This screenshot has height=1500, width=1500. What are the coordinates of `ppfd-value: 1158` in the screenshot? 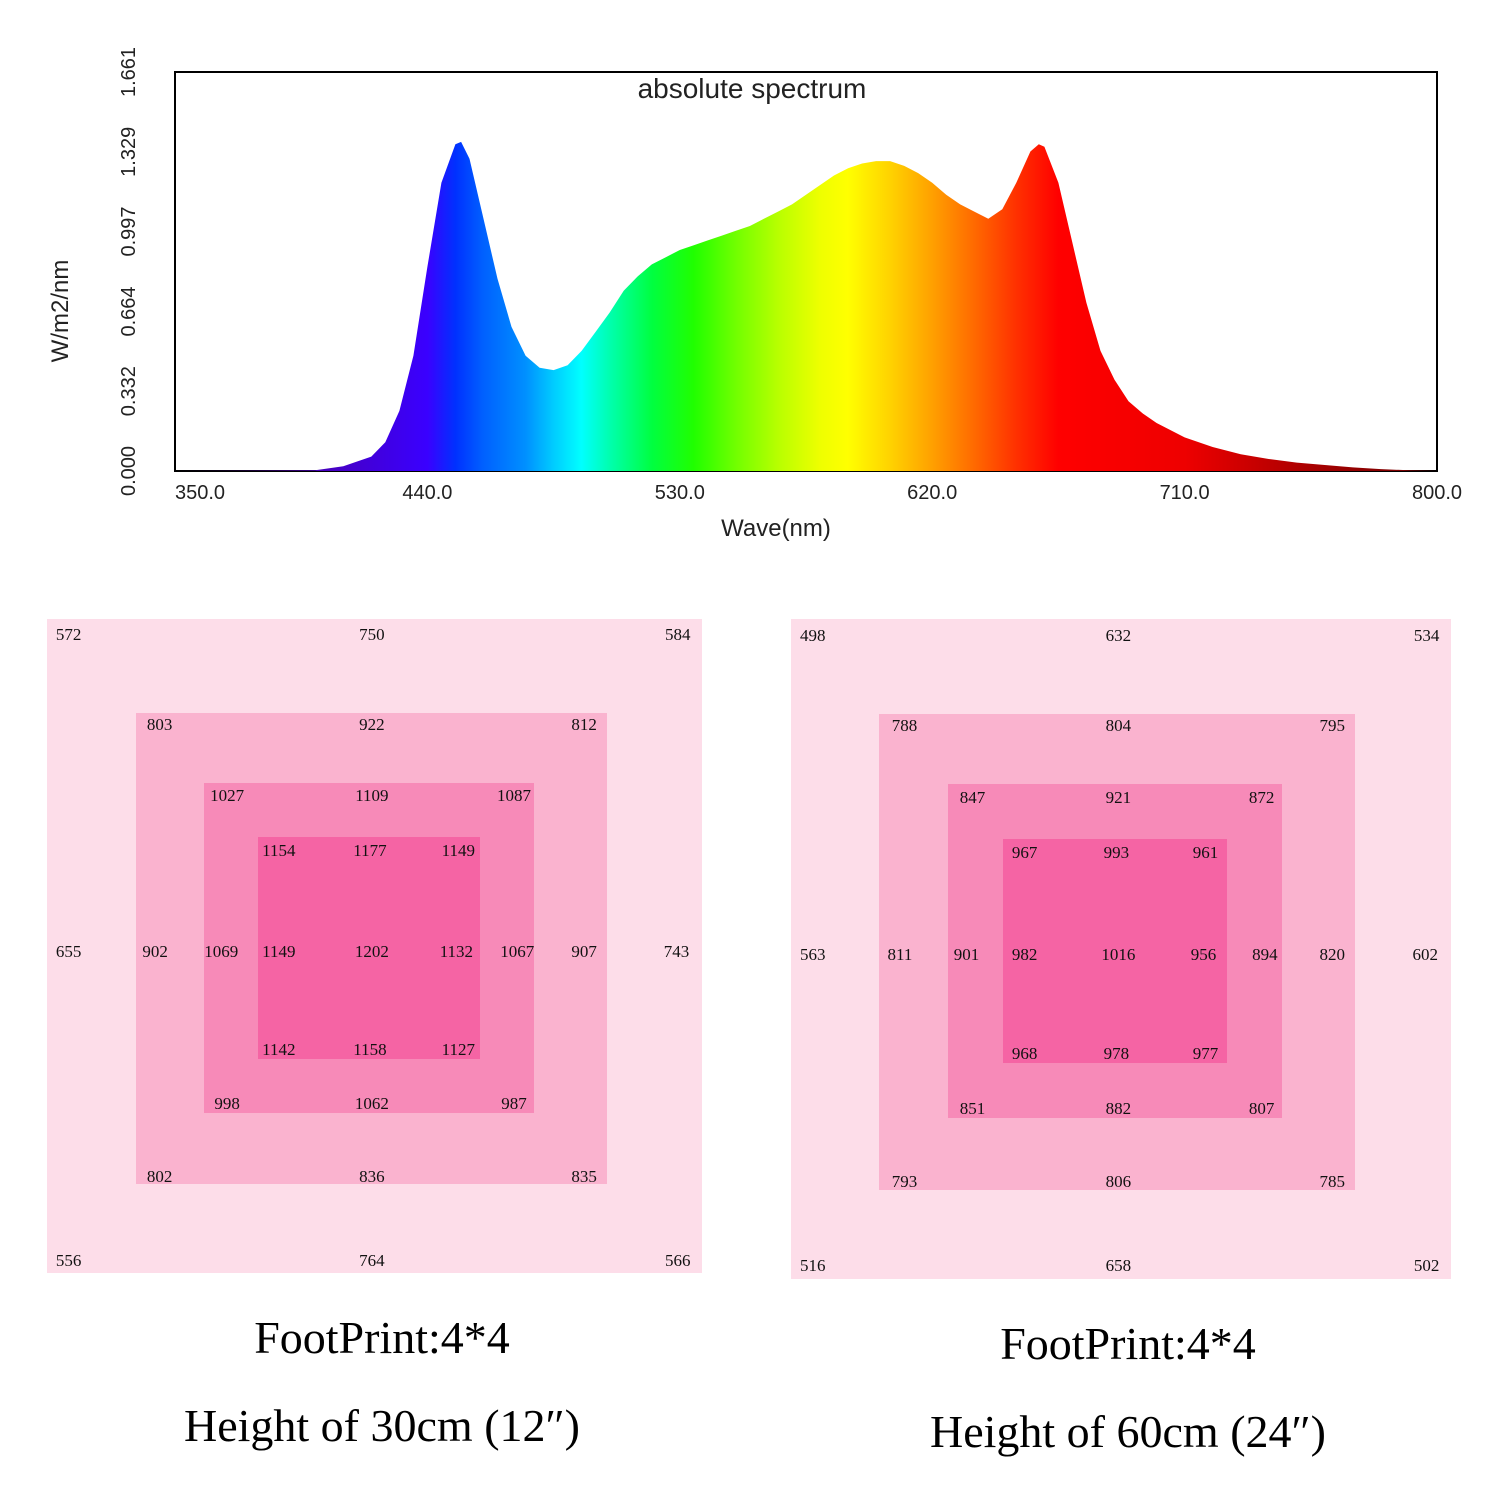 It's located at (370, 1049).